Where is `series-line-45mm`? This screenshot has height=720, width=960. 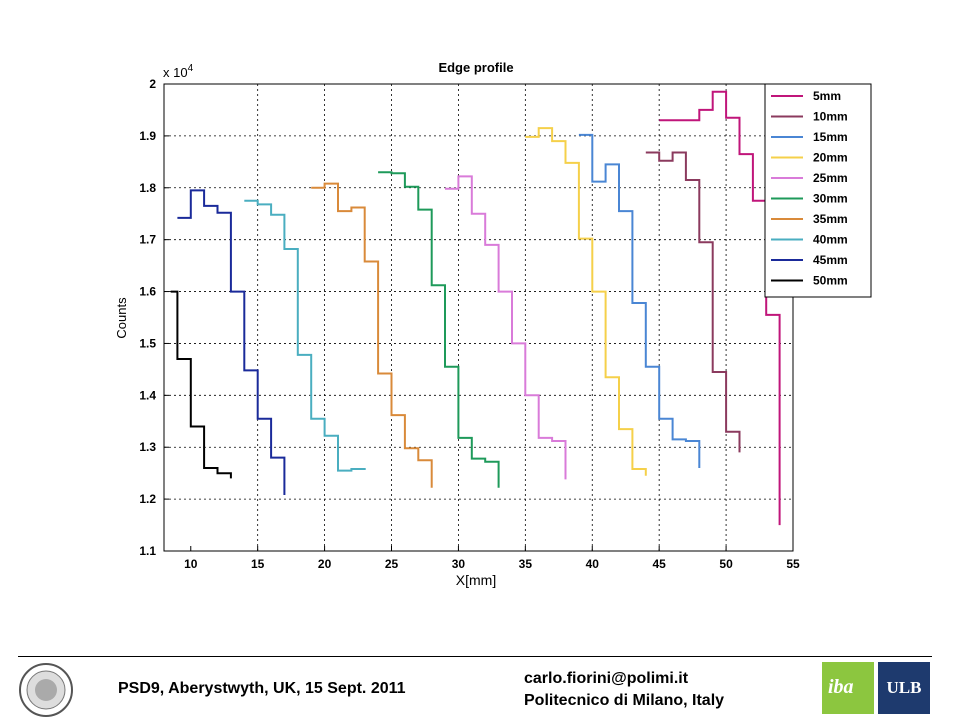
series-line-45mm is located at coordinates (231, 342).